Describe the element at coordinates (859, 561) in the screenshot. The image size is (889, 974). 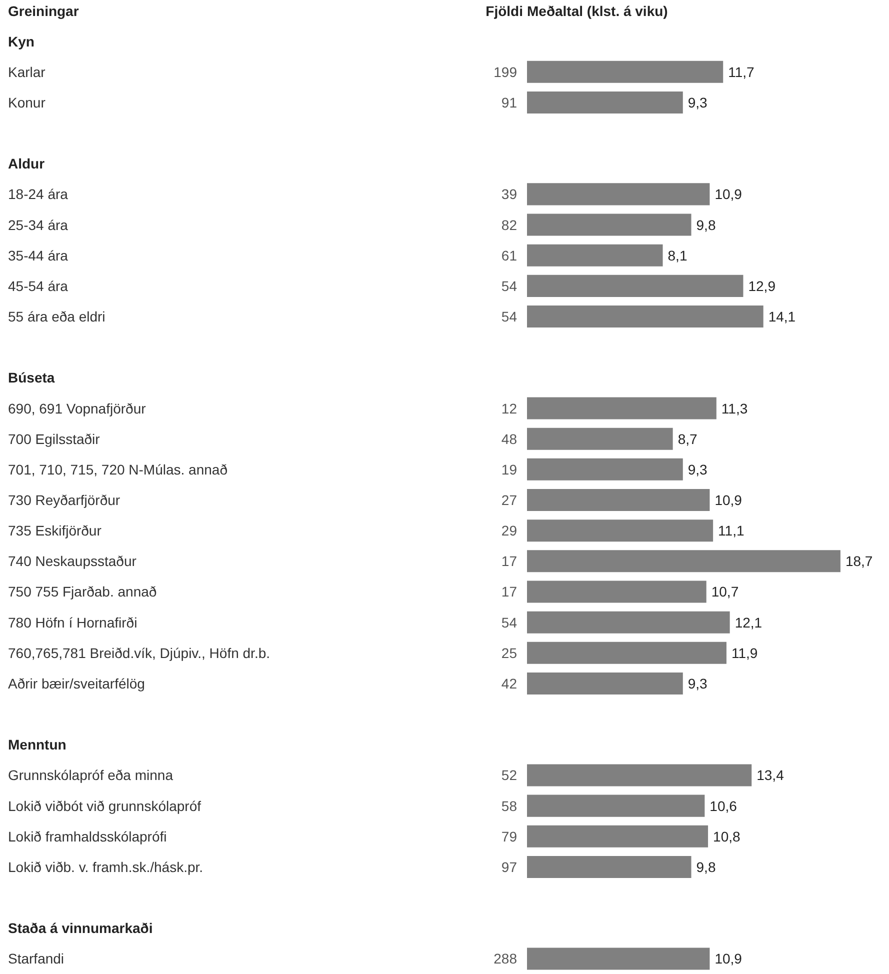
I see `data-label: 18,7` at that location.